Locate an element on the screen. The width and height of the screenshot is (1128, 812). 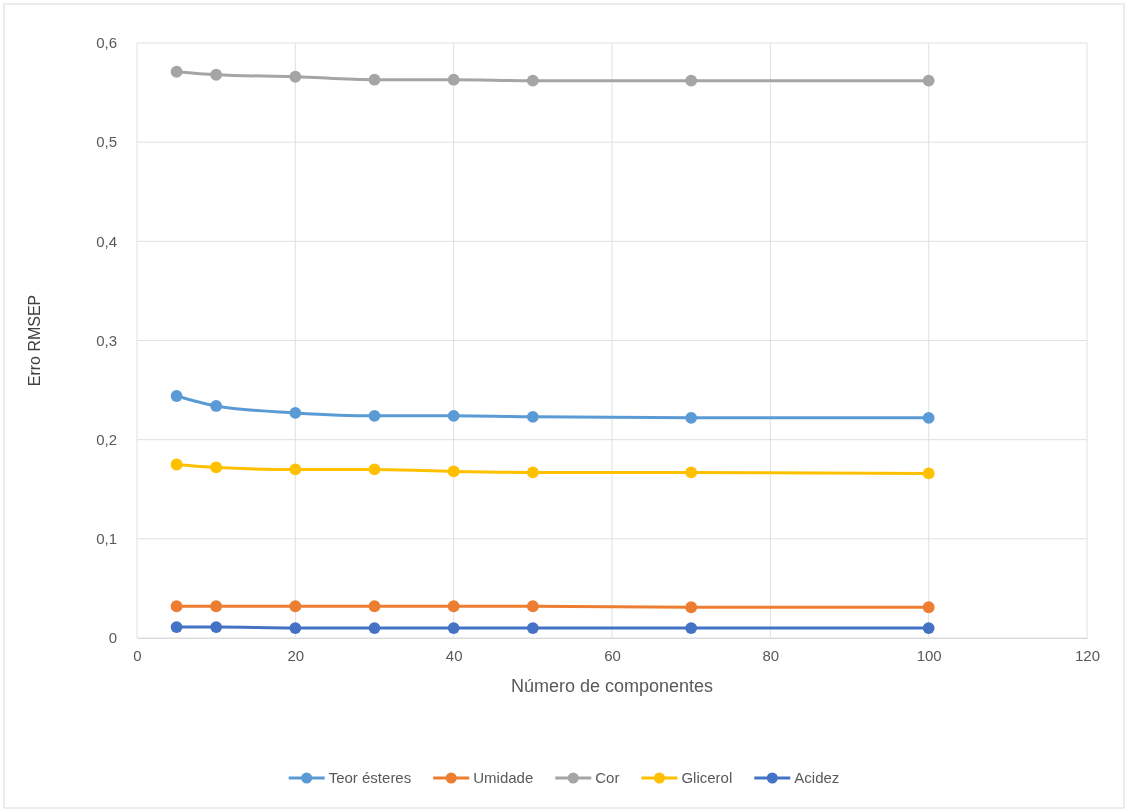
x-axis-title: Número de componentes is located at coordinates (612, 686).